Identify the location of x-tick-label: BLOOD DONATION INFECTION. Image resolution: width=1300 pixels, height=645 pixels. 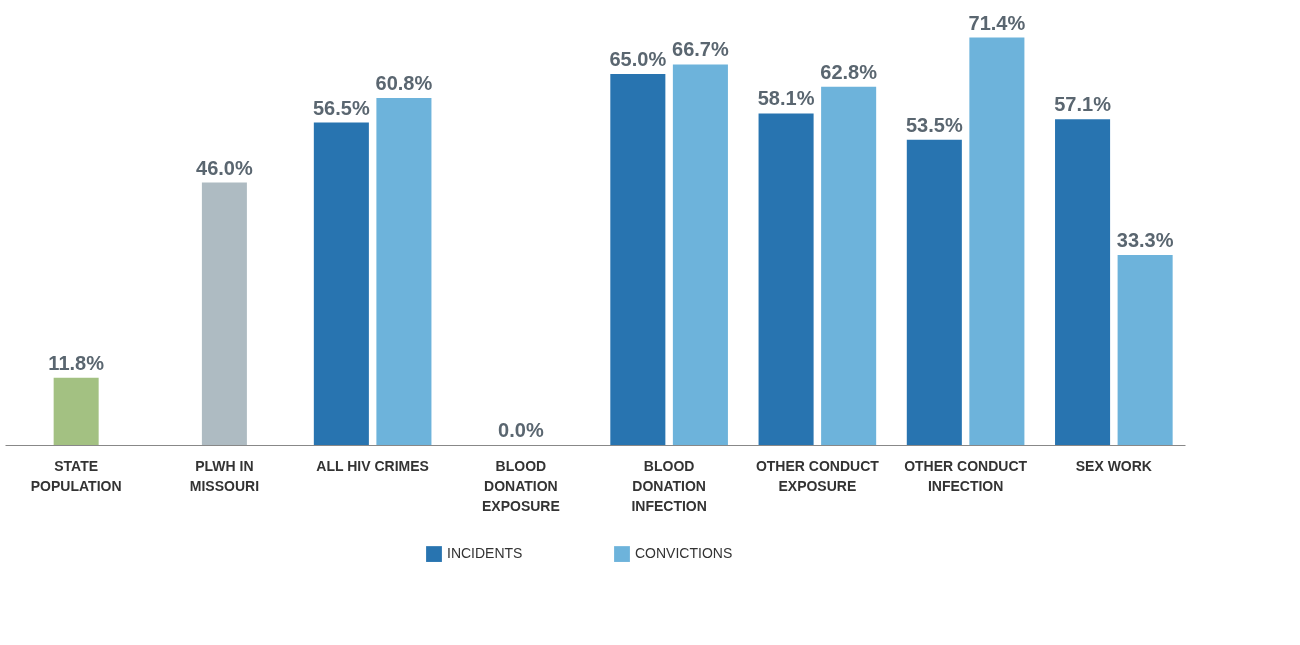
(669, 485).